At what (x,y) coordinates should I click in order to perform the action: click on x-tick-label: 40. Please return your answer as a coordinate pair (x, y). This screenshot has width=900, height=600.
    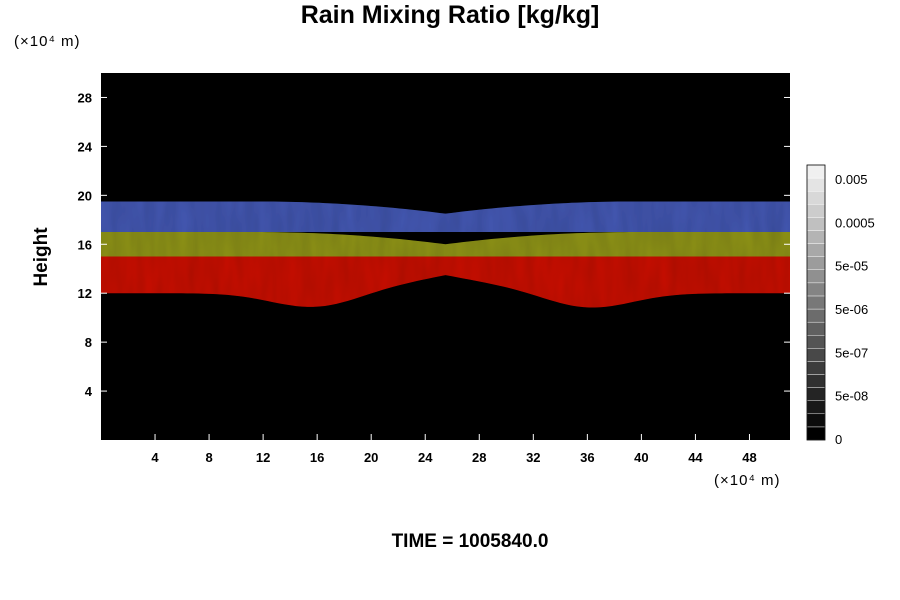
    Looking at the image, I should click on (641, 457).